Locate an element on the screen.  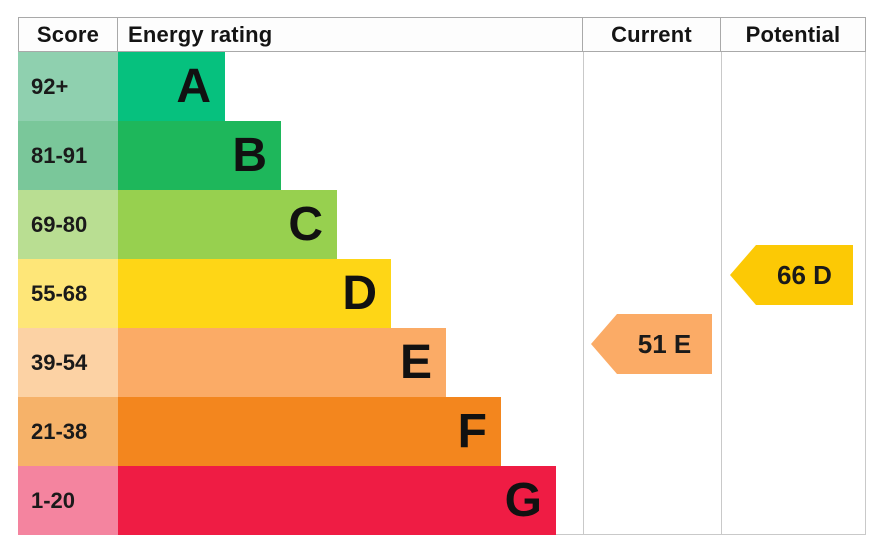
score-range-cell: 92+ is located at coordinates (68, 86).